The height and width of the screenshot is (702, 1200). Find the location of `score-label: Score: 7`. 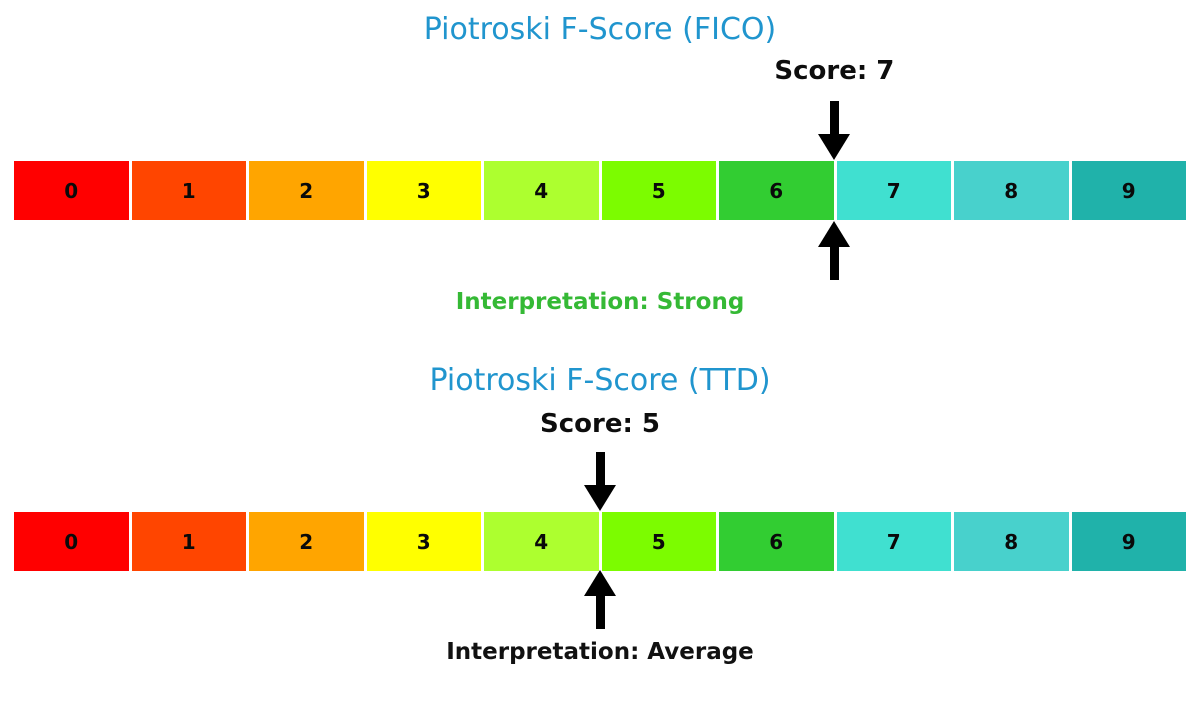

score-label: Score: 7 is located at coordinates (834, 71).